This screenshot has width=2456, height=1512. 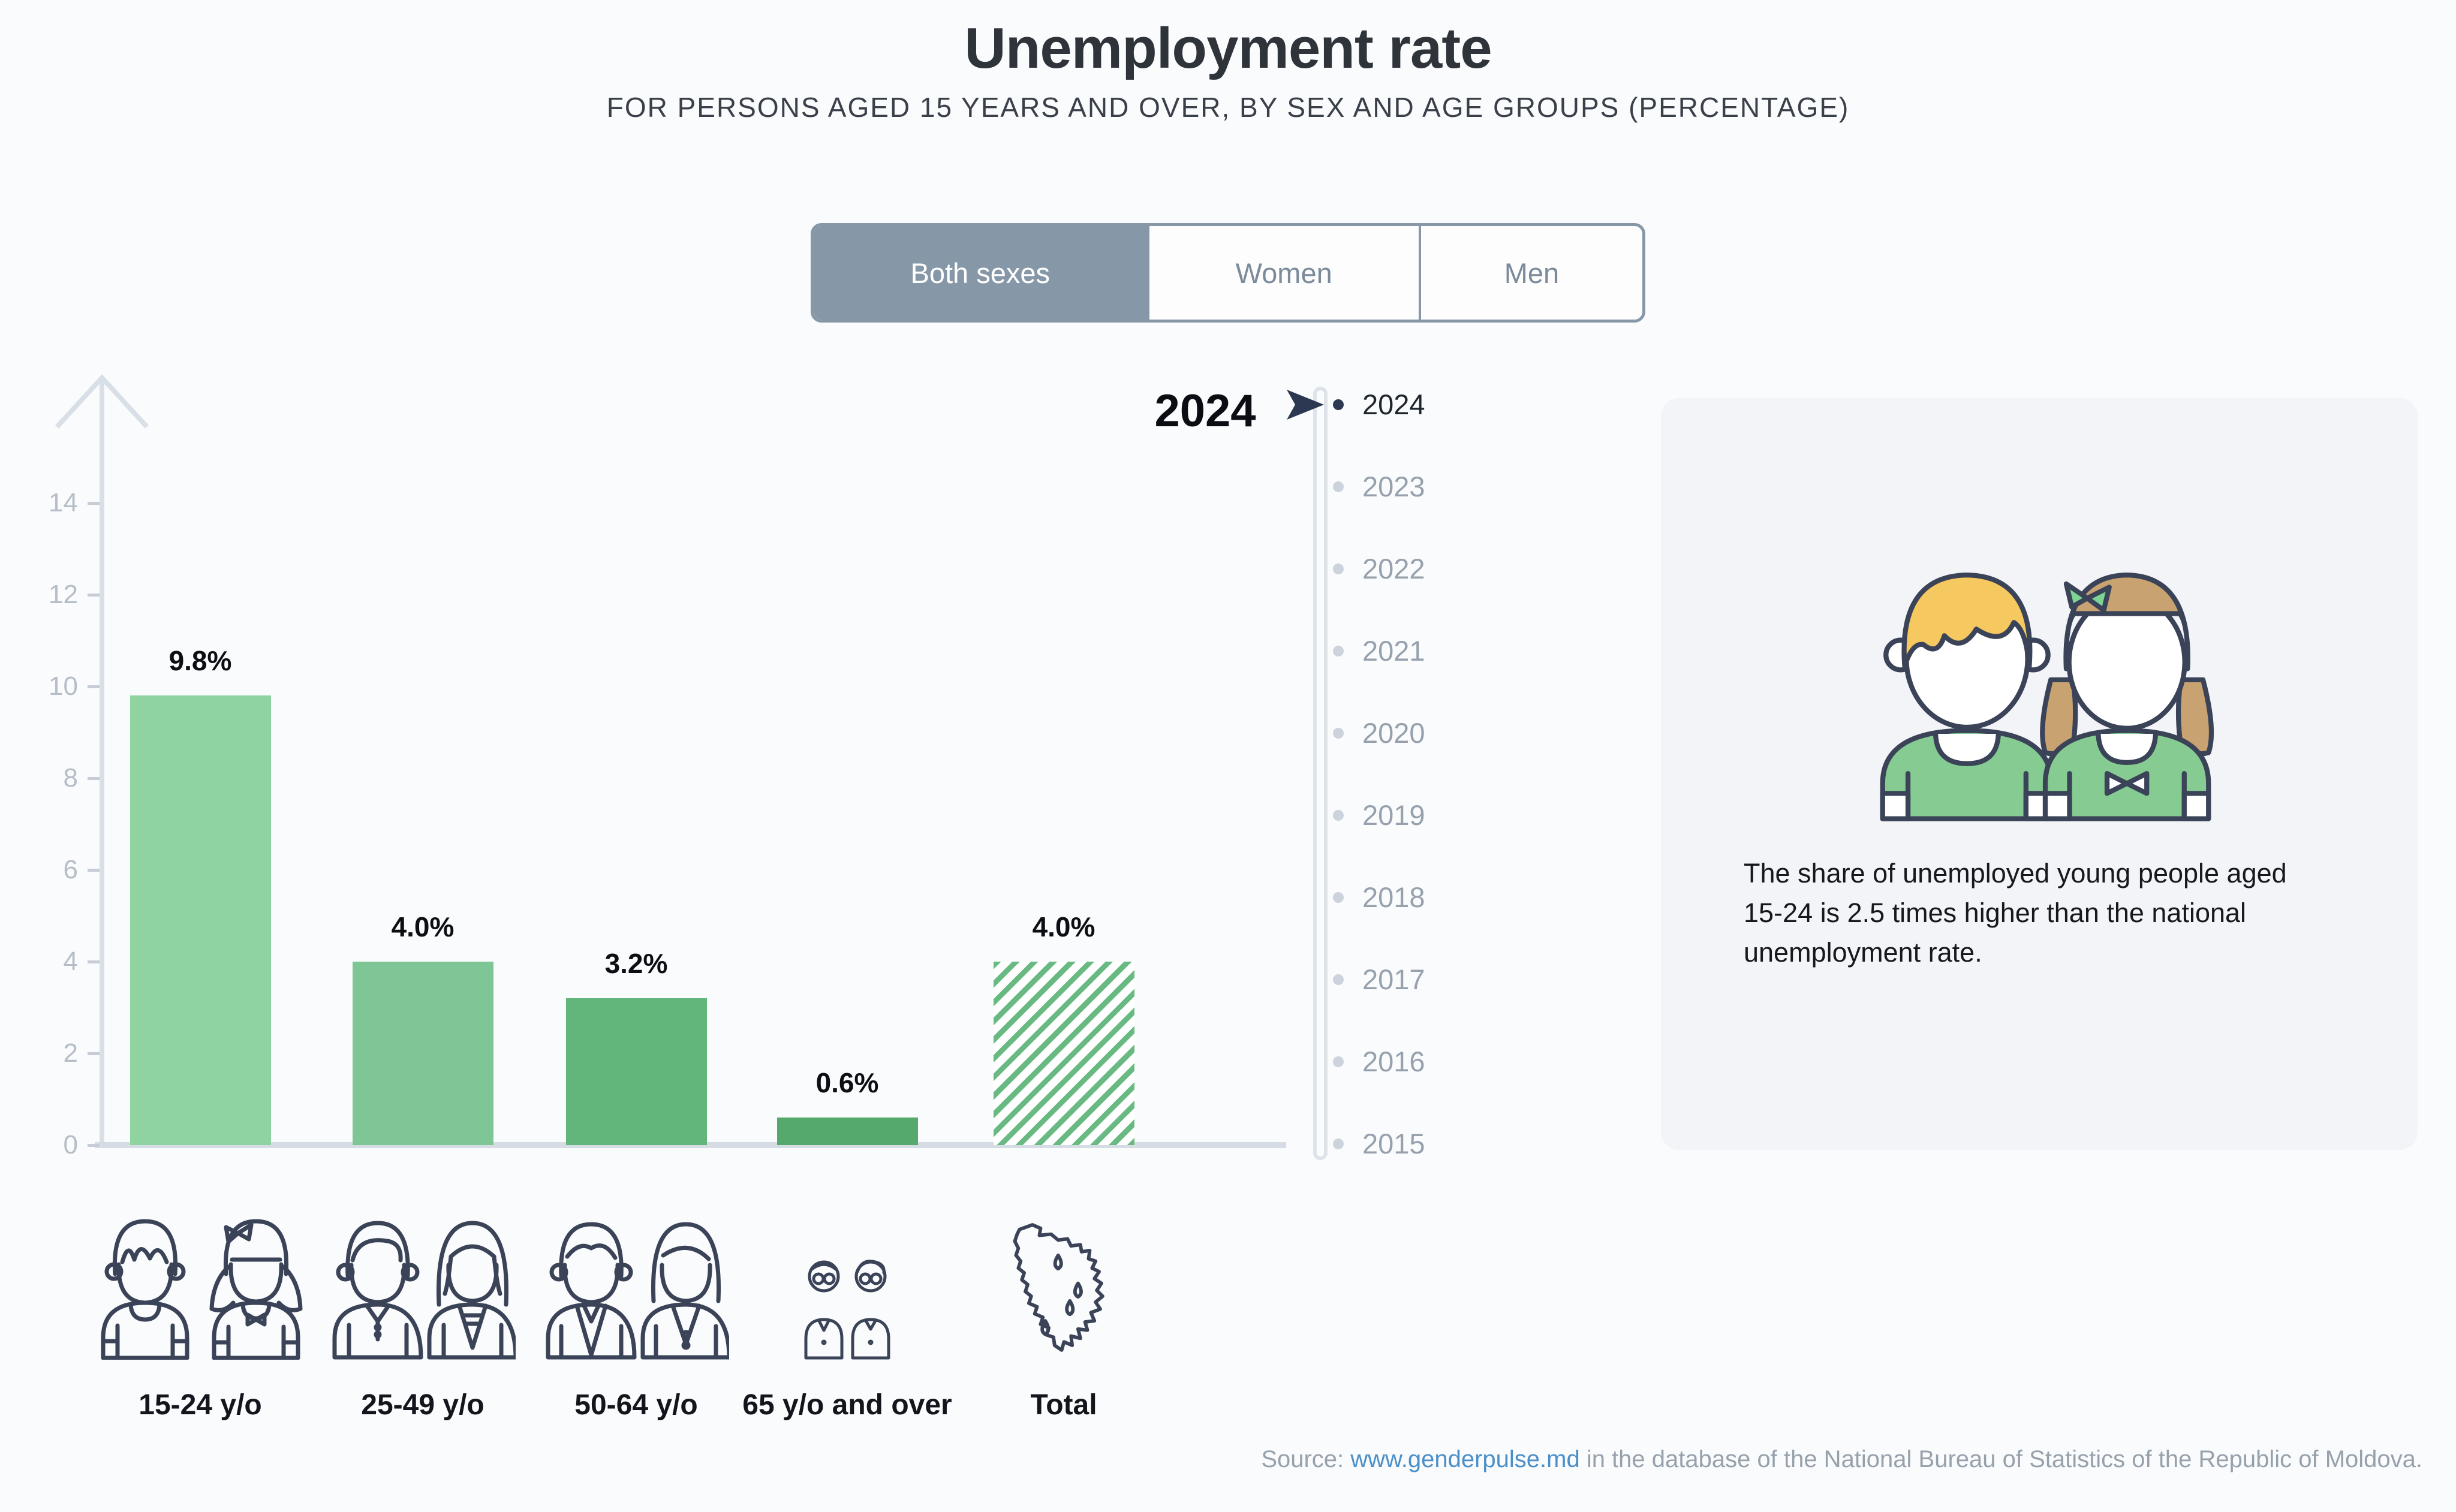 What do you see at coordinates (1339, 1143) in the screenshot?
I see `timeline-dot-2015` at bounding box center [1339, 1143].